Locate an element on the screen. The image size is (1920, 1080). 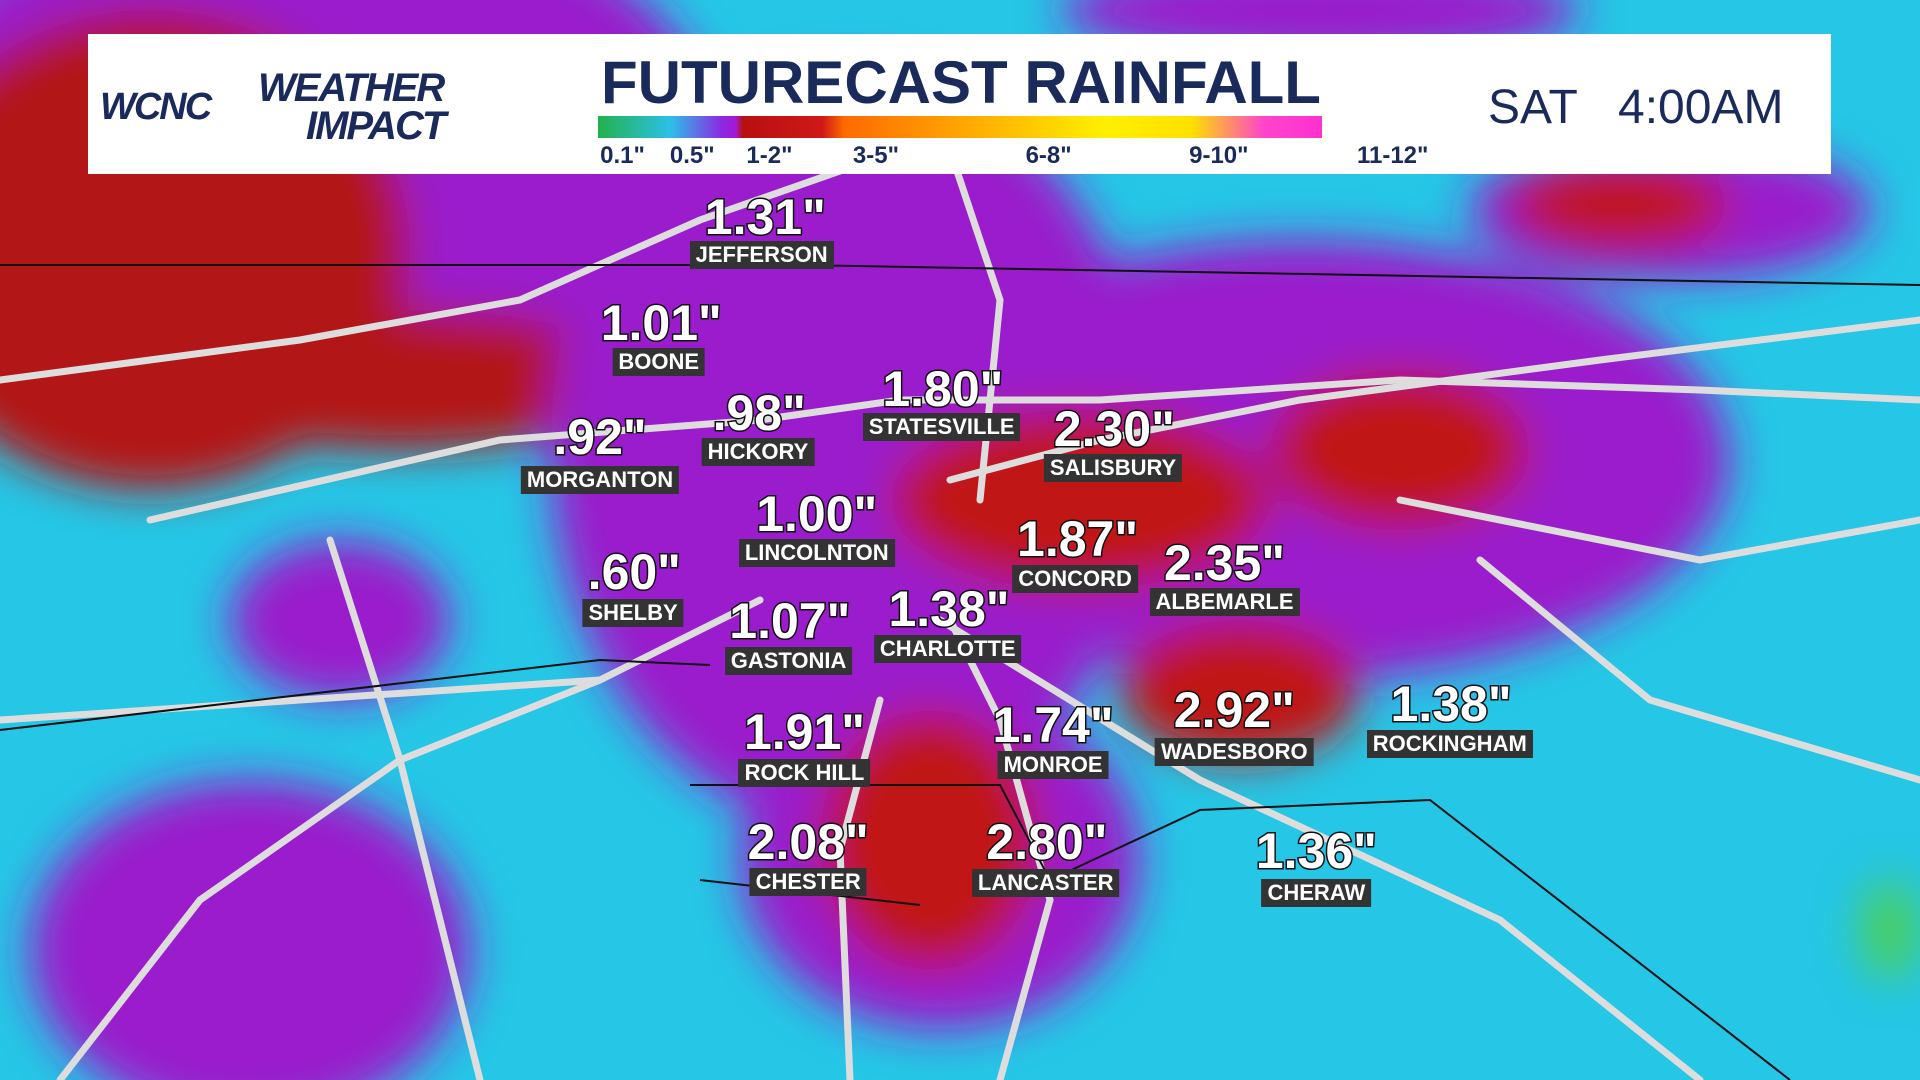
legend-label: 9-10" is located at coordinates (1219, 155).